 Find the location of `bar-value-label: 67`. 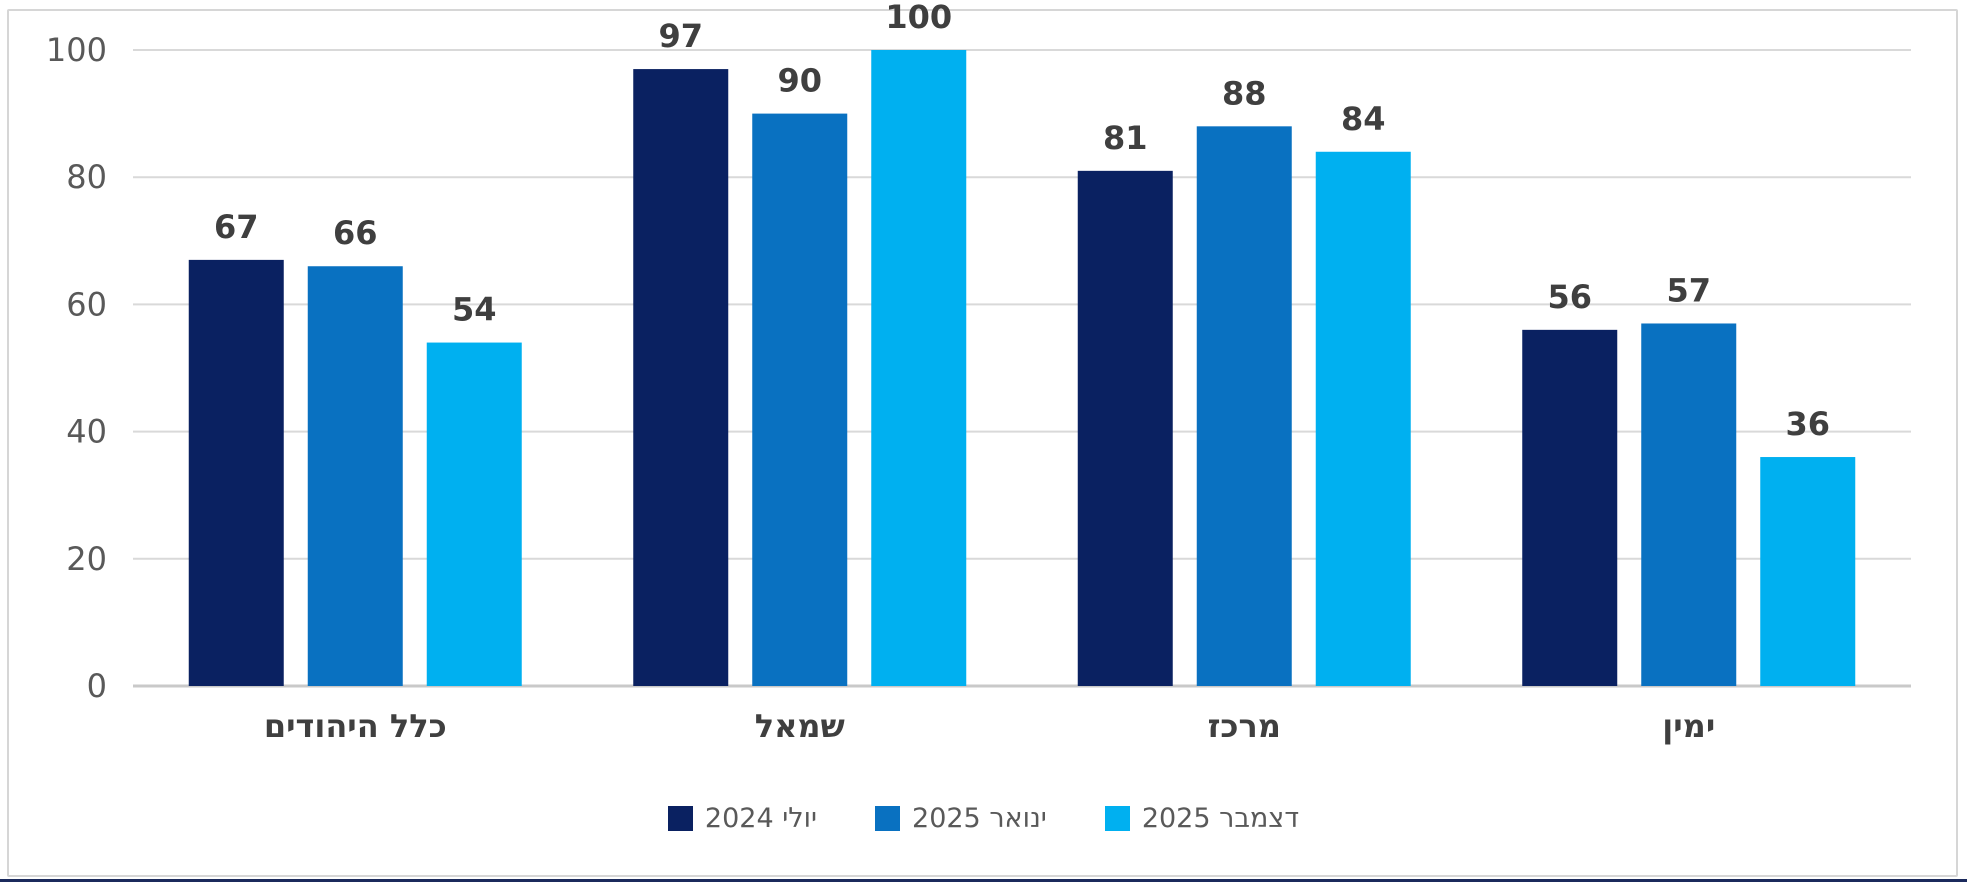

bar-value-label: 67 is located at coordinates (236, 227).